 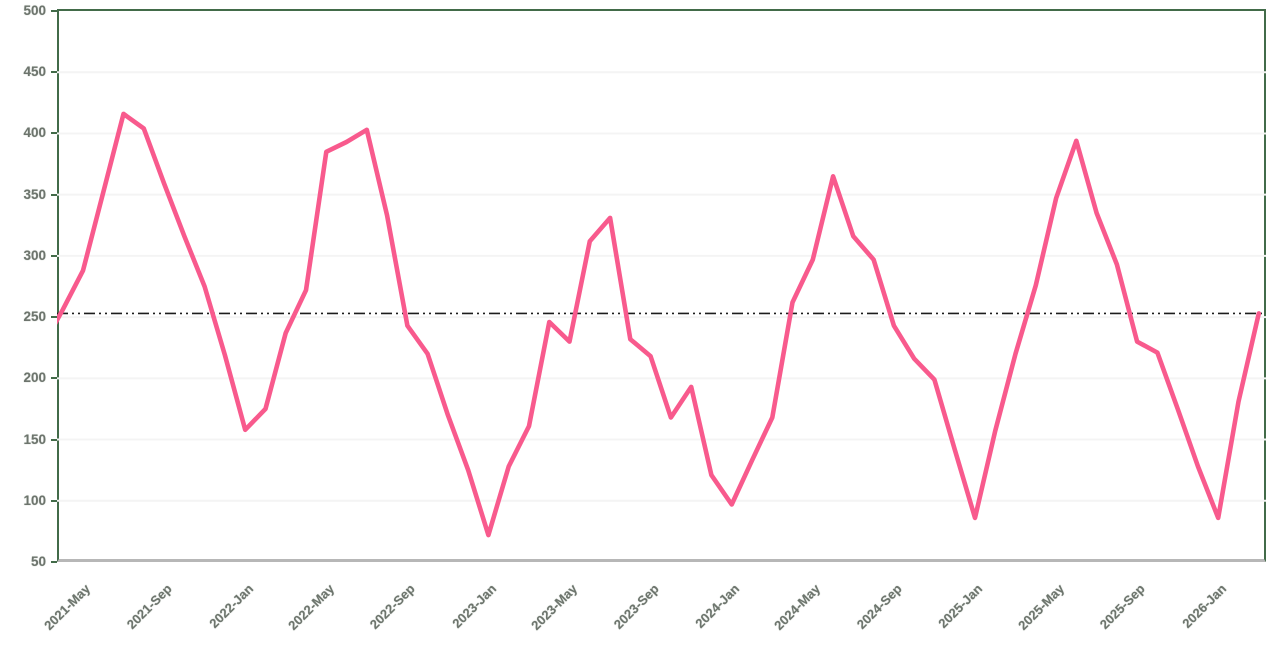 What do you see at coordinates (67, 607) in the screenshot?
I see `x-axis-label: 2021-May` at bounding box center [67, 607].